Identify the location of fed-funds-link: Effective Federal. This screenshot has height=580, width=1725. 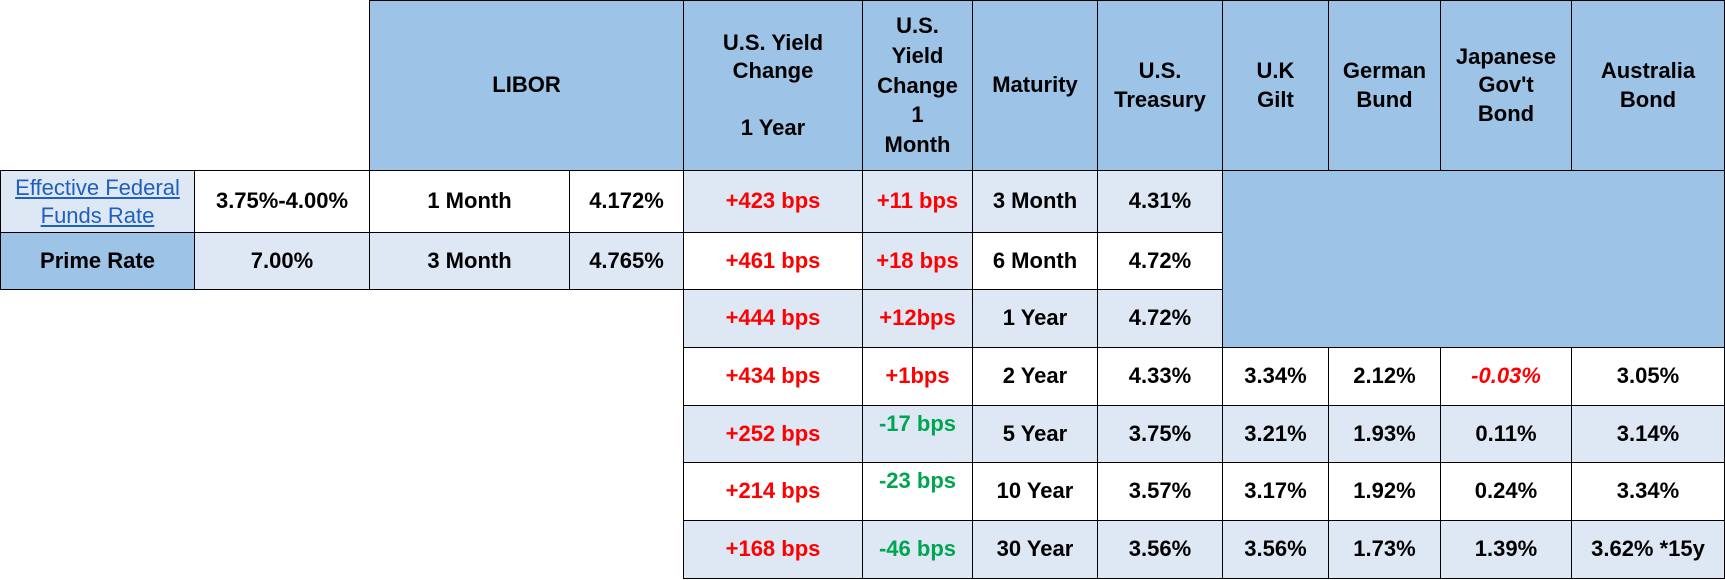
(97, 187).